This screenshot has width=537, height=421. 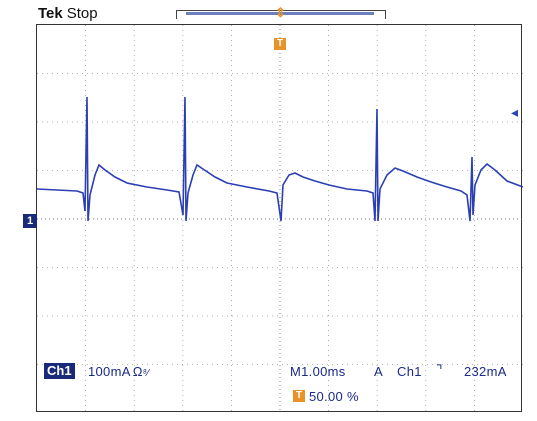 I want to click on trigger-position-icon: ⇕, so click(x=280, y=12).